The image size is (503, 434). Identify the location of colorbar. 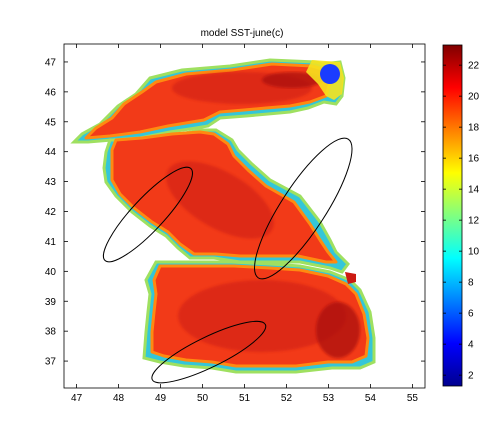
(452, 215).